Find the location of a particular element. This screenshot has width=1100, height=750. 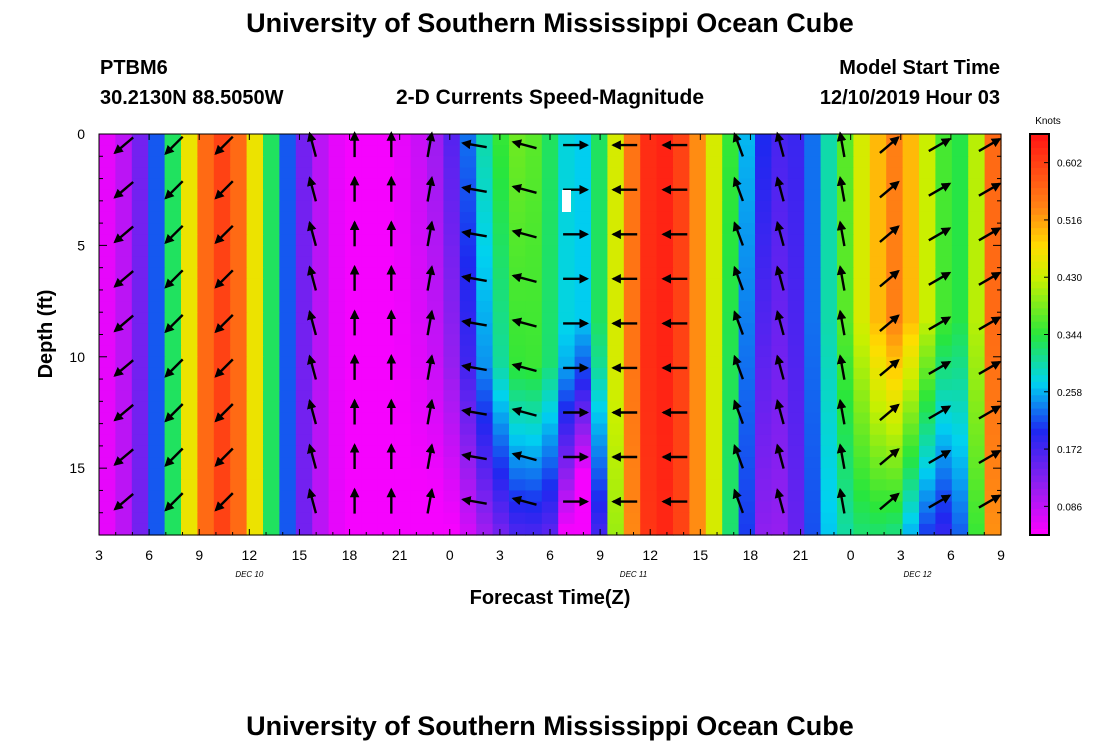

x-tick-label: 15 is located at coordinates (701, 555).